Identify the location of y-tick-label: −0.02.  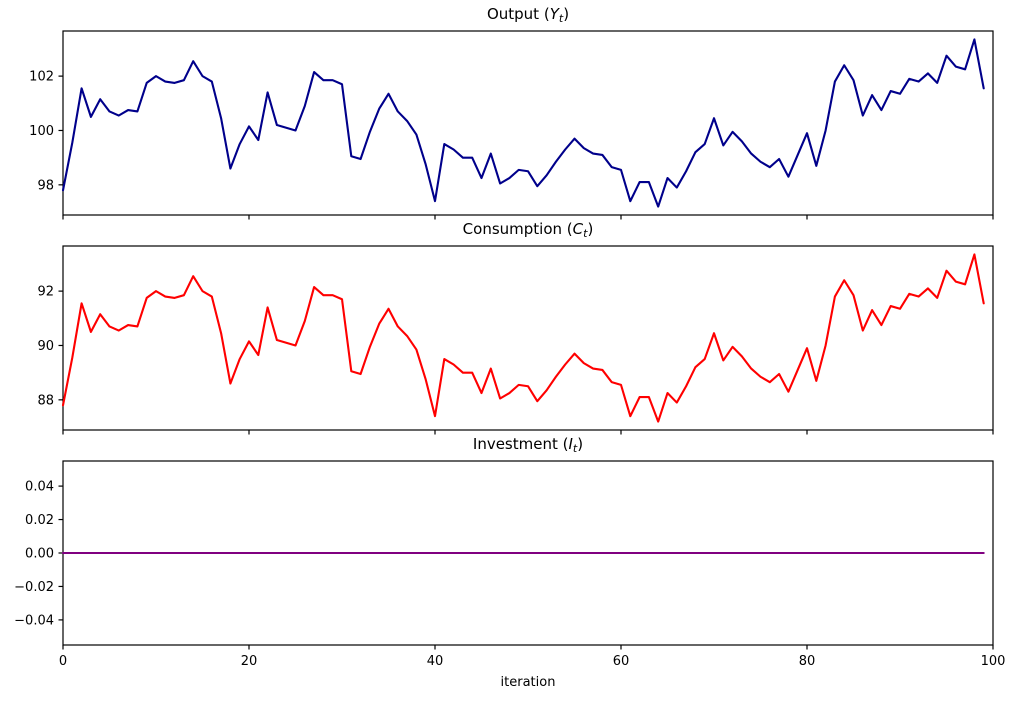
(34, 587).